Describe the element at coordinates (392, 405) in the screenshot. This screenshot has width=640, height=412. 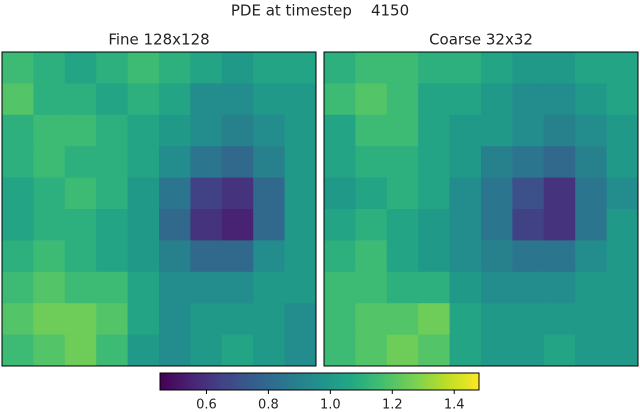
I see `colorbar-tick-label: 1.2` at that location.